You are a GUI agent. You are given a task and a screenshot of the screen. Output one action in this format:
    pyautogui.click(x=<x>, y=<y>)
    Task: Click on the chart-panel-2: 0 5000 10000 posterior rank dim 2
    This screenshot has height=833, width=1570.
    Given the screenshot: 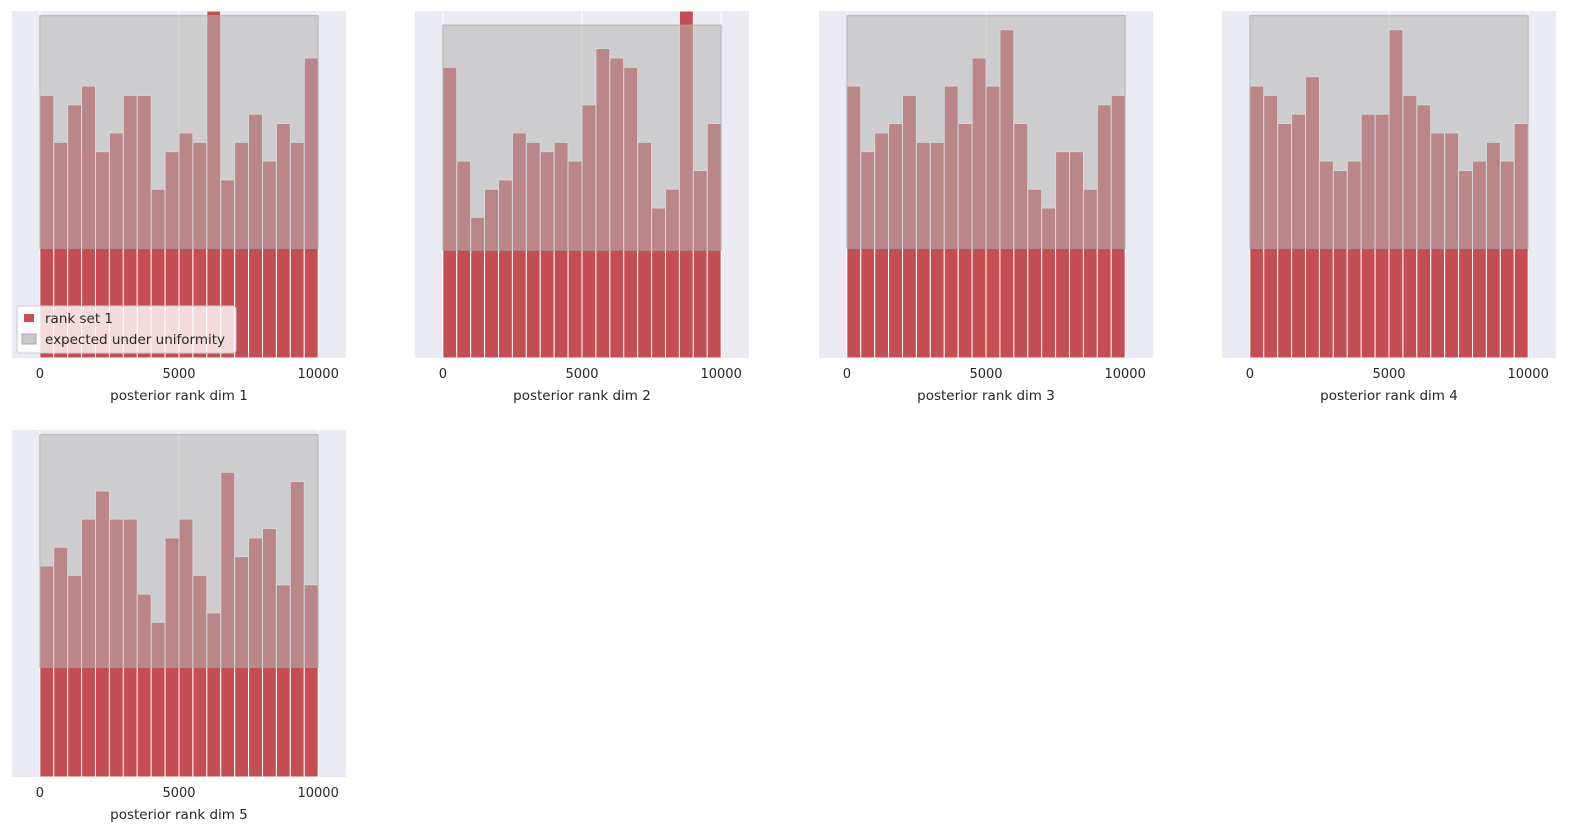 What is the action you would take?
    pyautogui.click(x=582, y=207)
    